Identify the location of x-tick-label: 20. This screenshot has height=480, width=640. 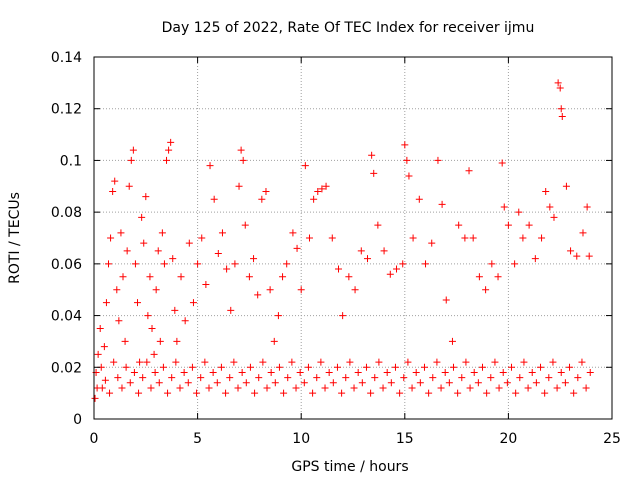
(508, 439).